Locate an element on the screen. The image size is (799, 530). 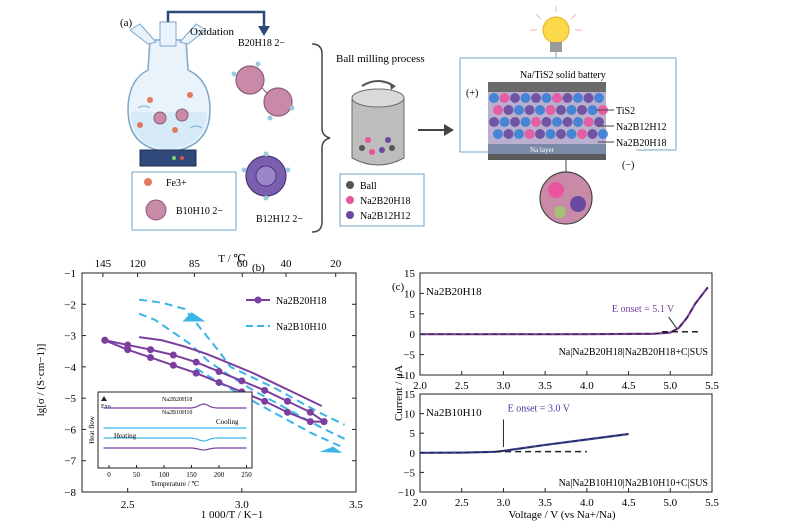
cv-x-tick-label: 2.5 is located at coordinates (462, 386).